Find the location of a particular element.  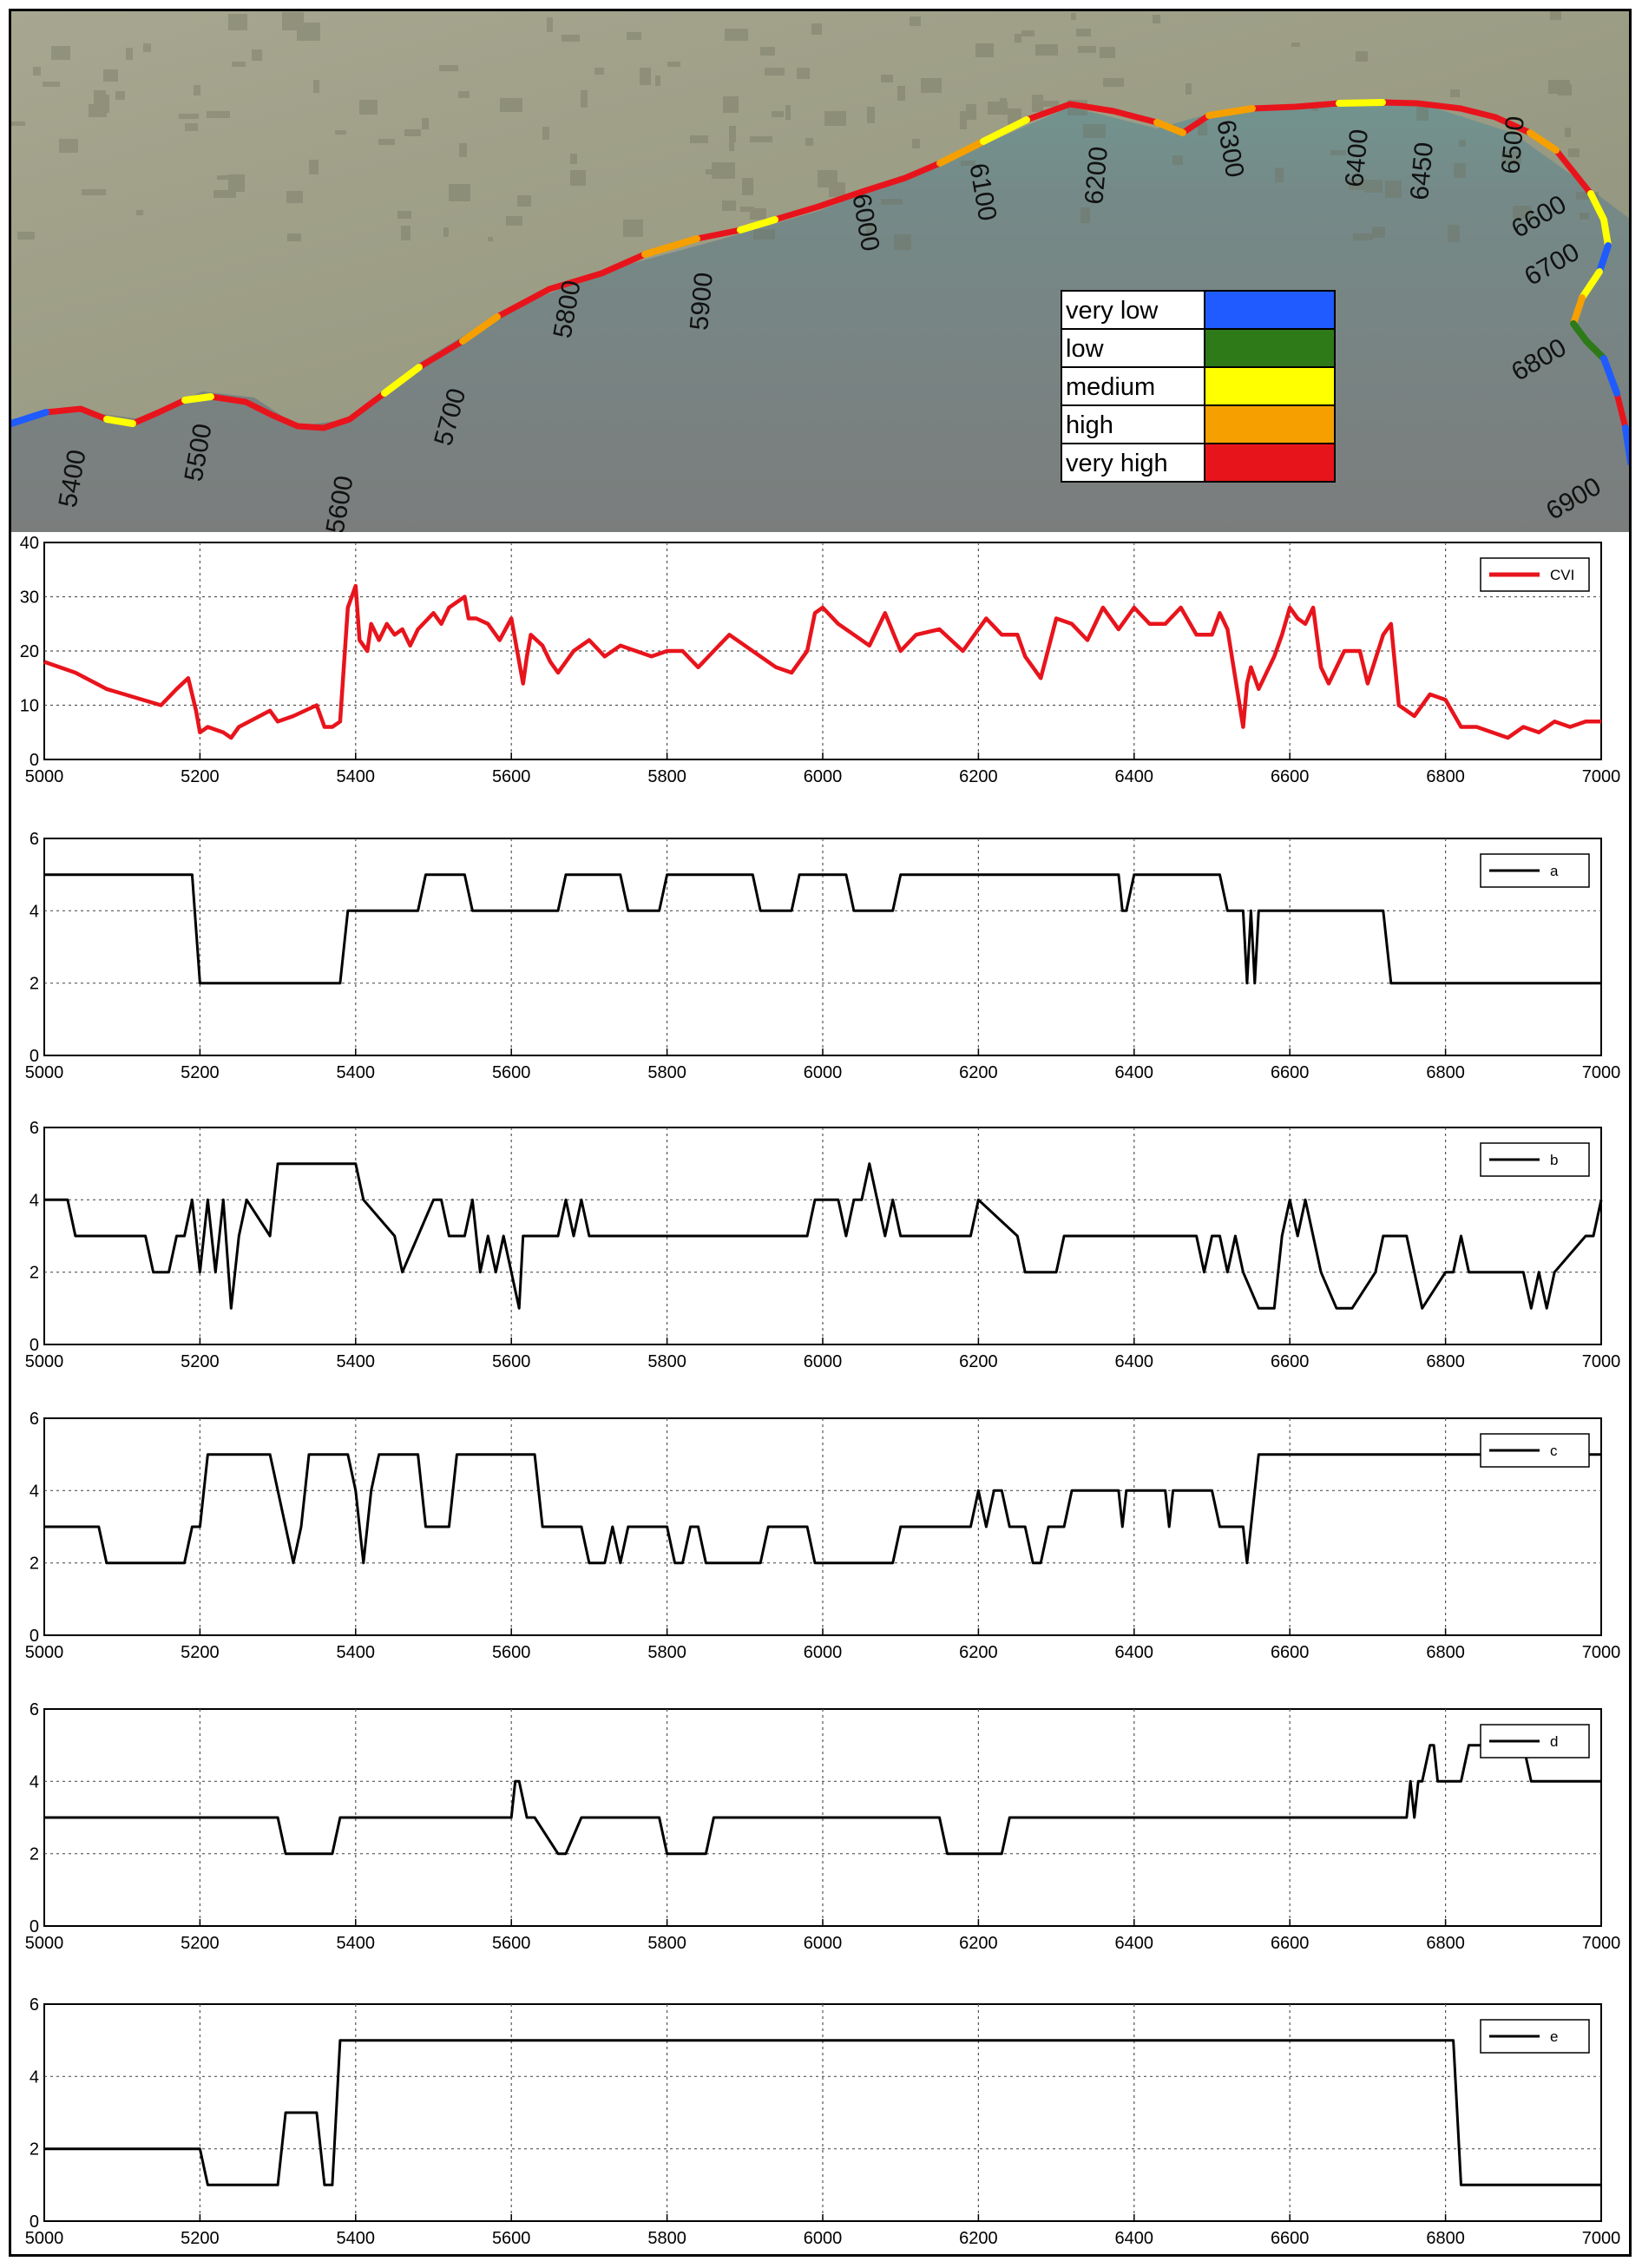

y-tick-label: 4 is located at coordinates (34, 1200).